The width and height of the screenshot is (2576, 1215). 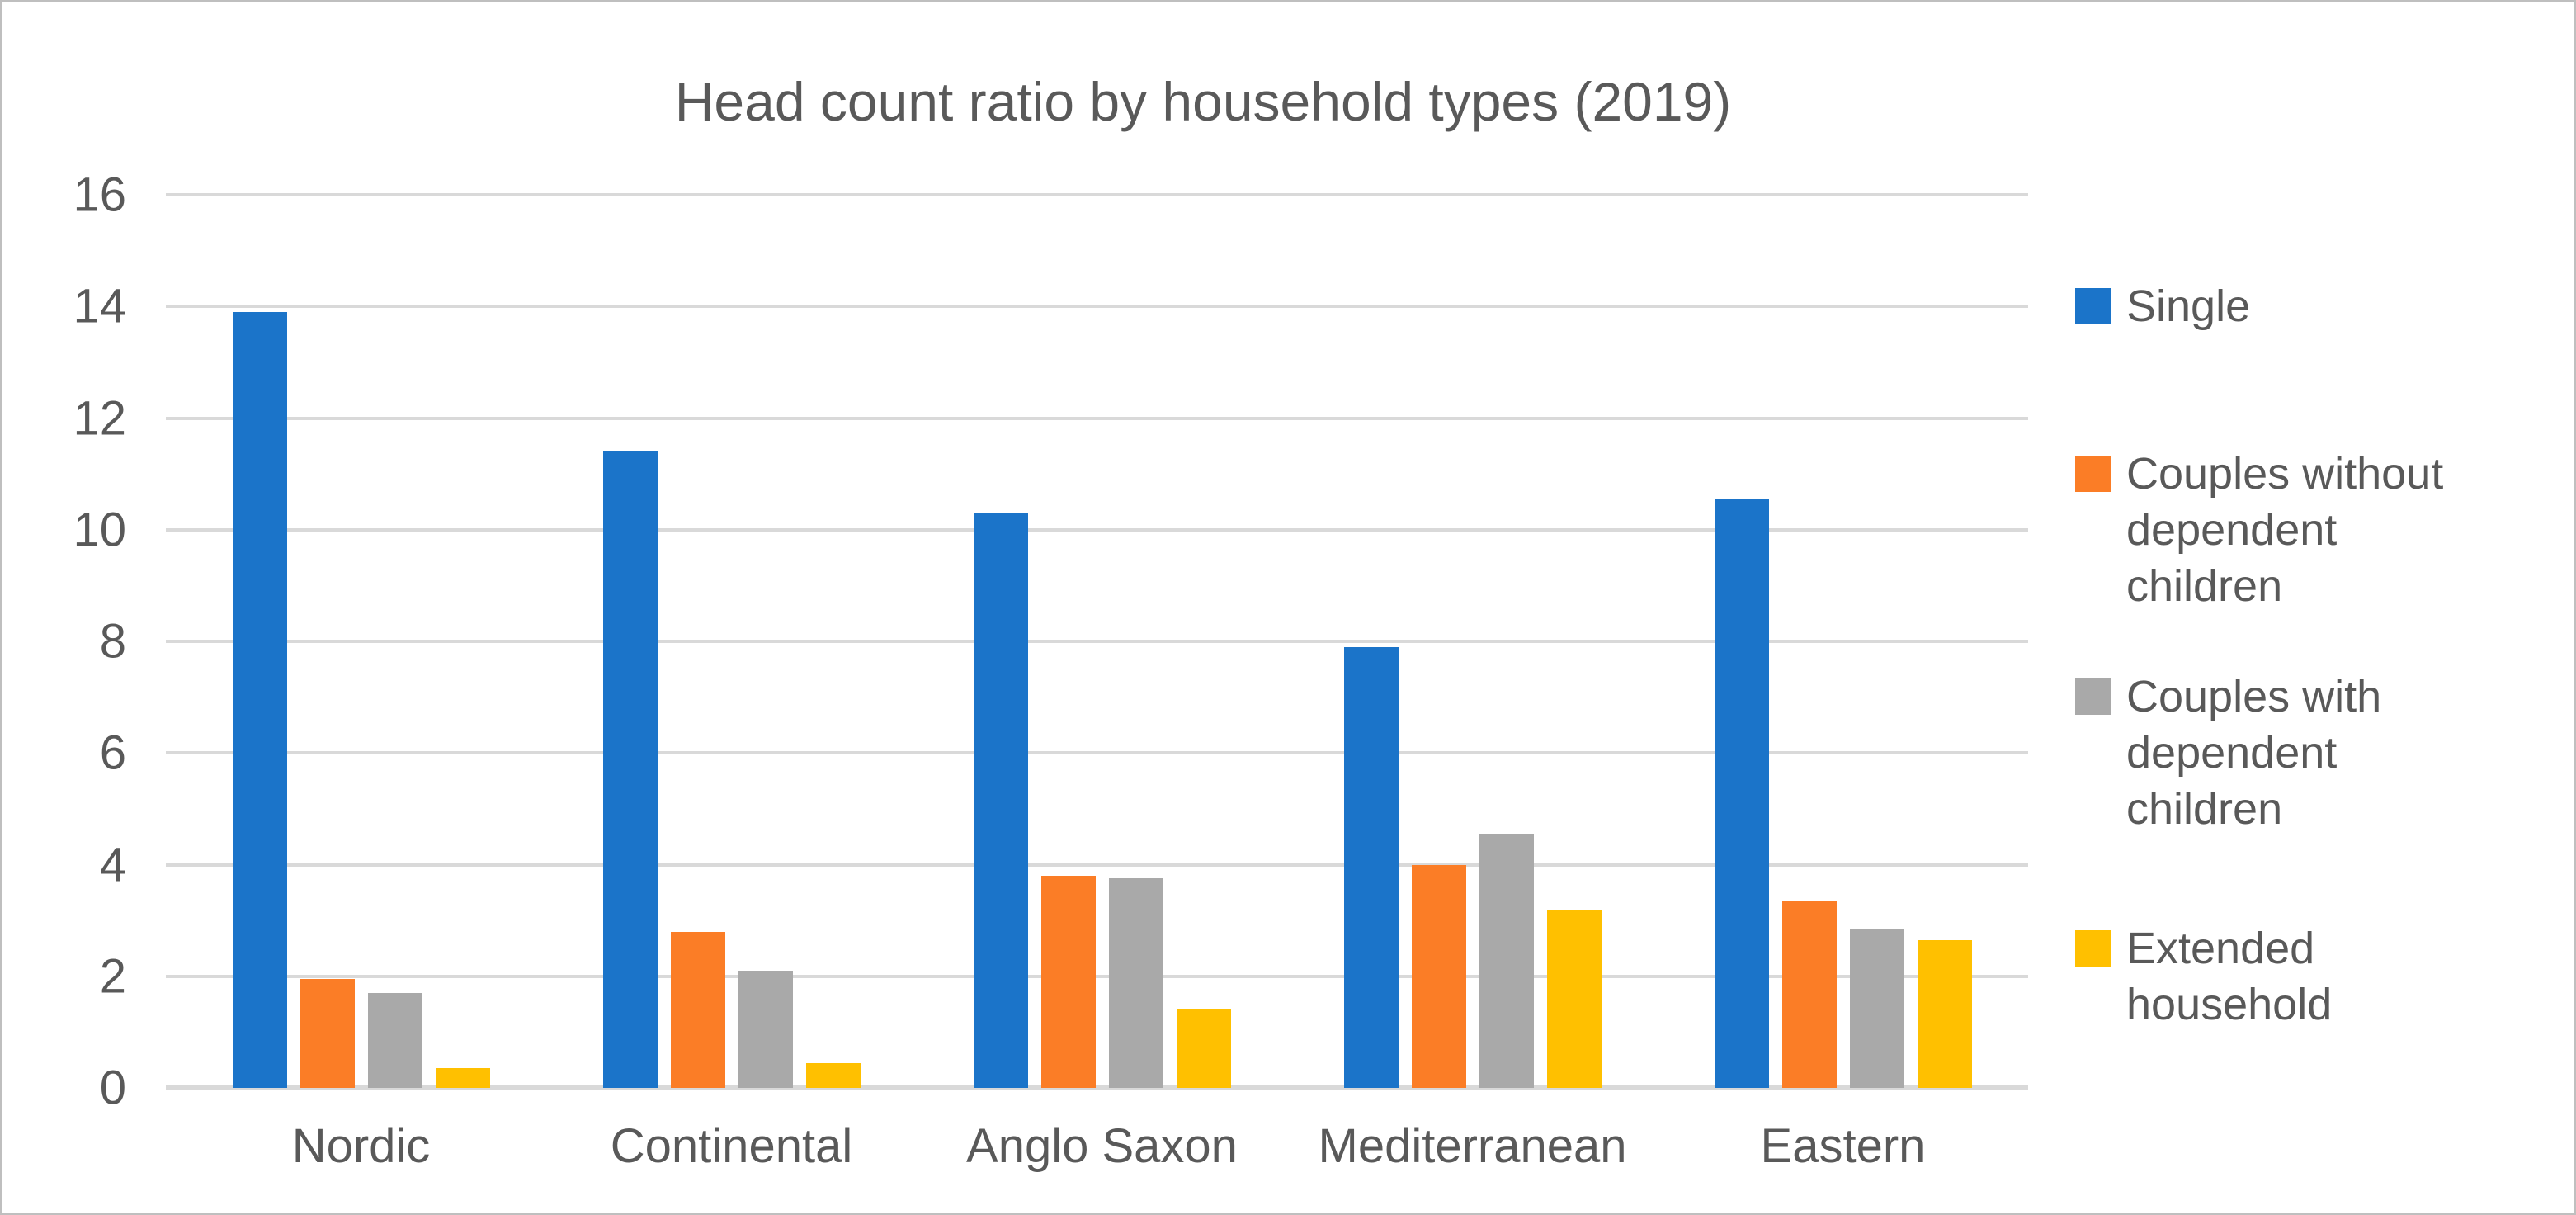 I want to click on x-category-label: Eastern, so click(x=1843, y=1146).